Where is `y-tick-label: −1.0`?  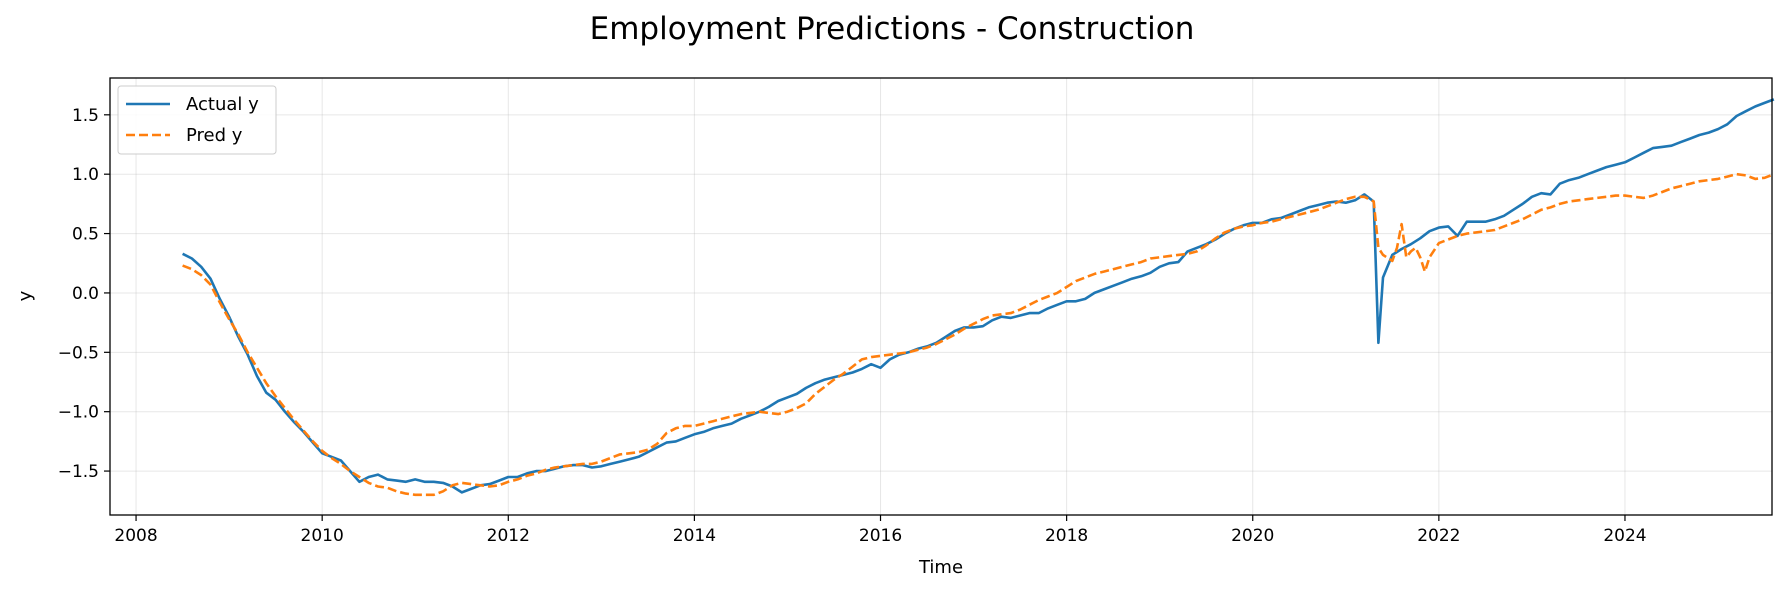 y-tick-label: −1.0 is located at coordinates (78, 413).